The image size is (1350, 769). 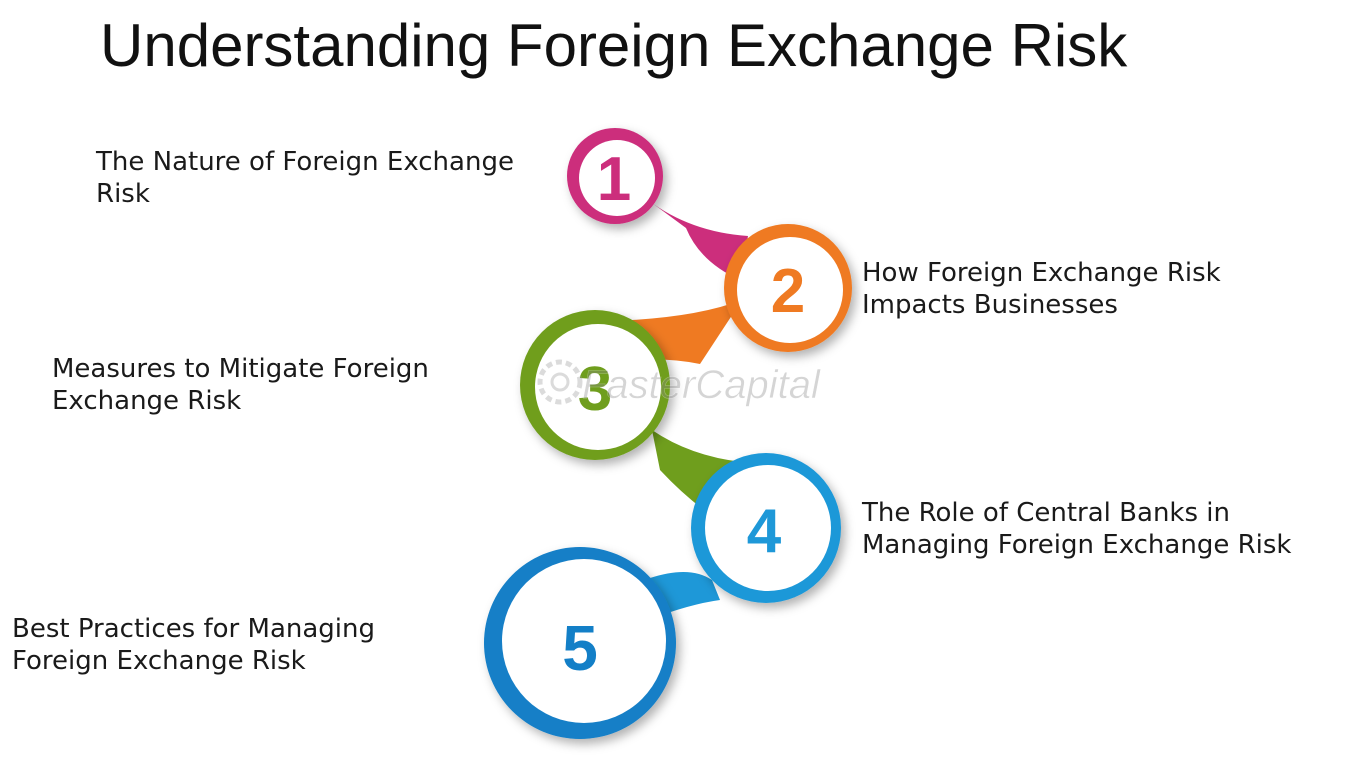 I want to click on step-3-label-line1: Measures to Mitigate Foreign, so click(x=240, y=369).